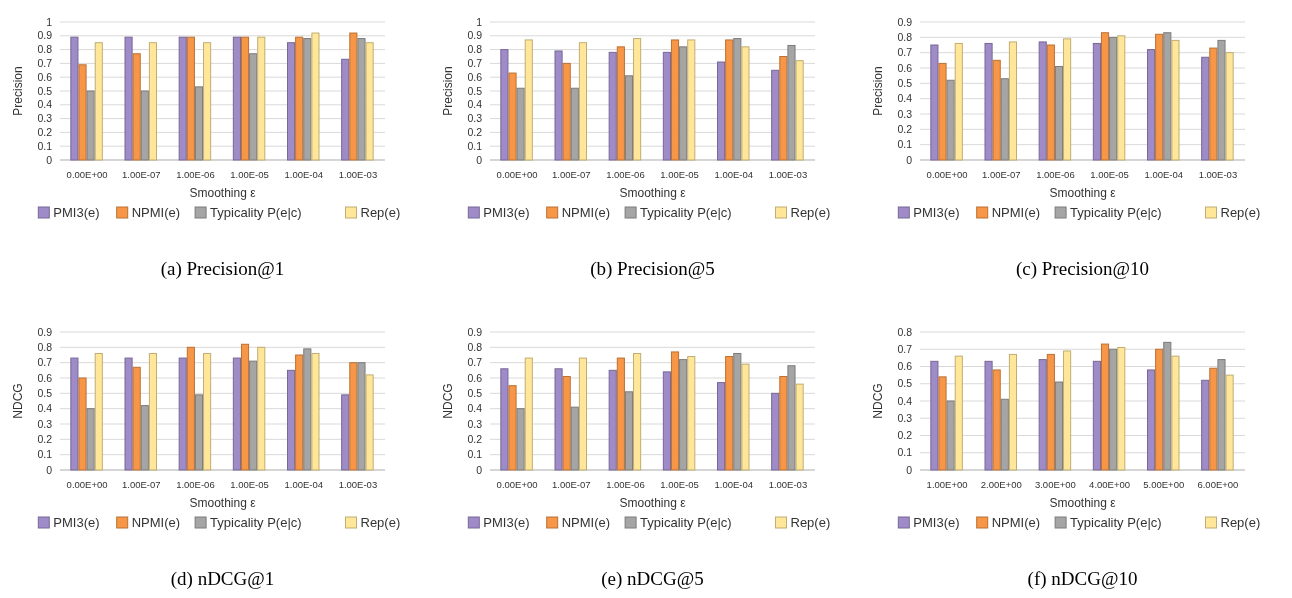 The width and height of the screenshot is (1292, 598). What do you see at coordinates (1110, 484) in the screenshot?
I see `x-tick-label: 4.00E+00` at bounding box center [1110, 484].